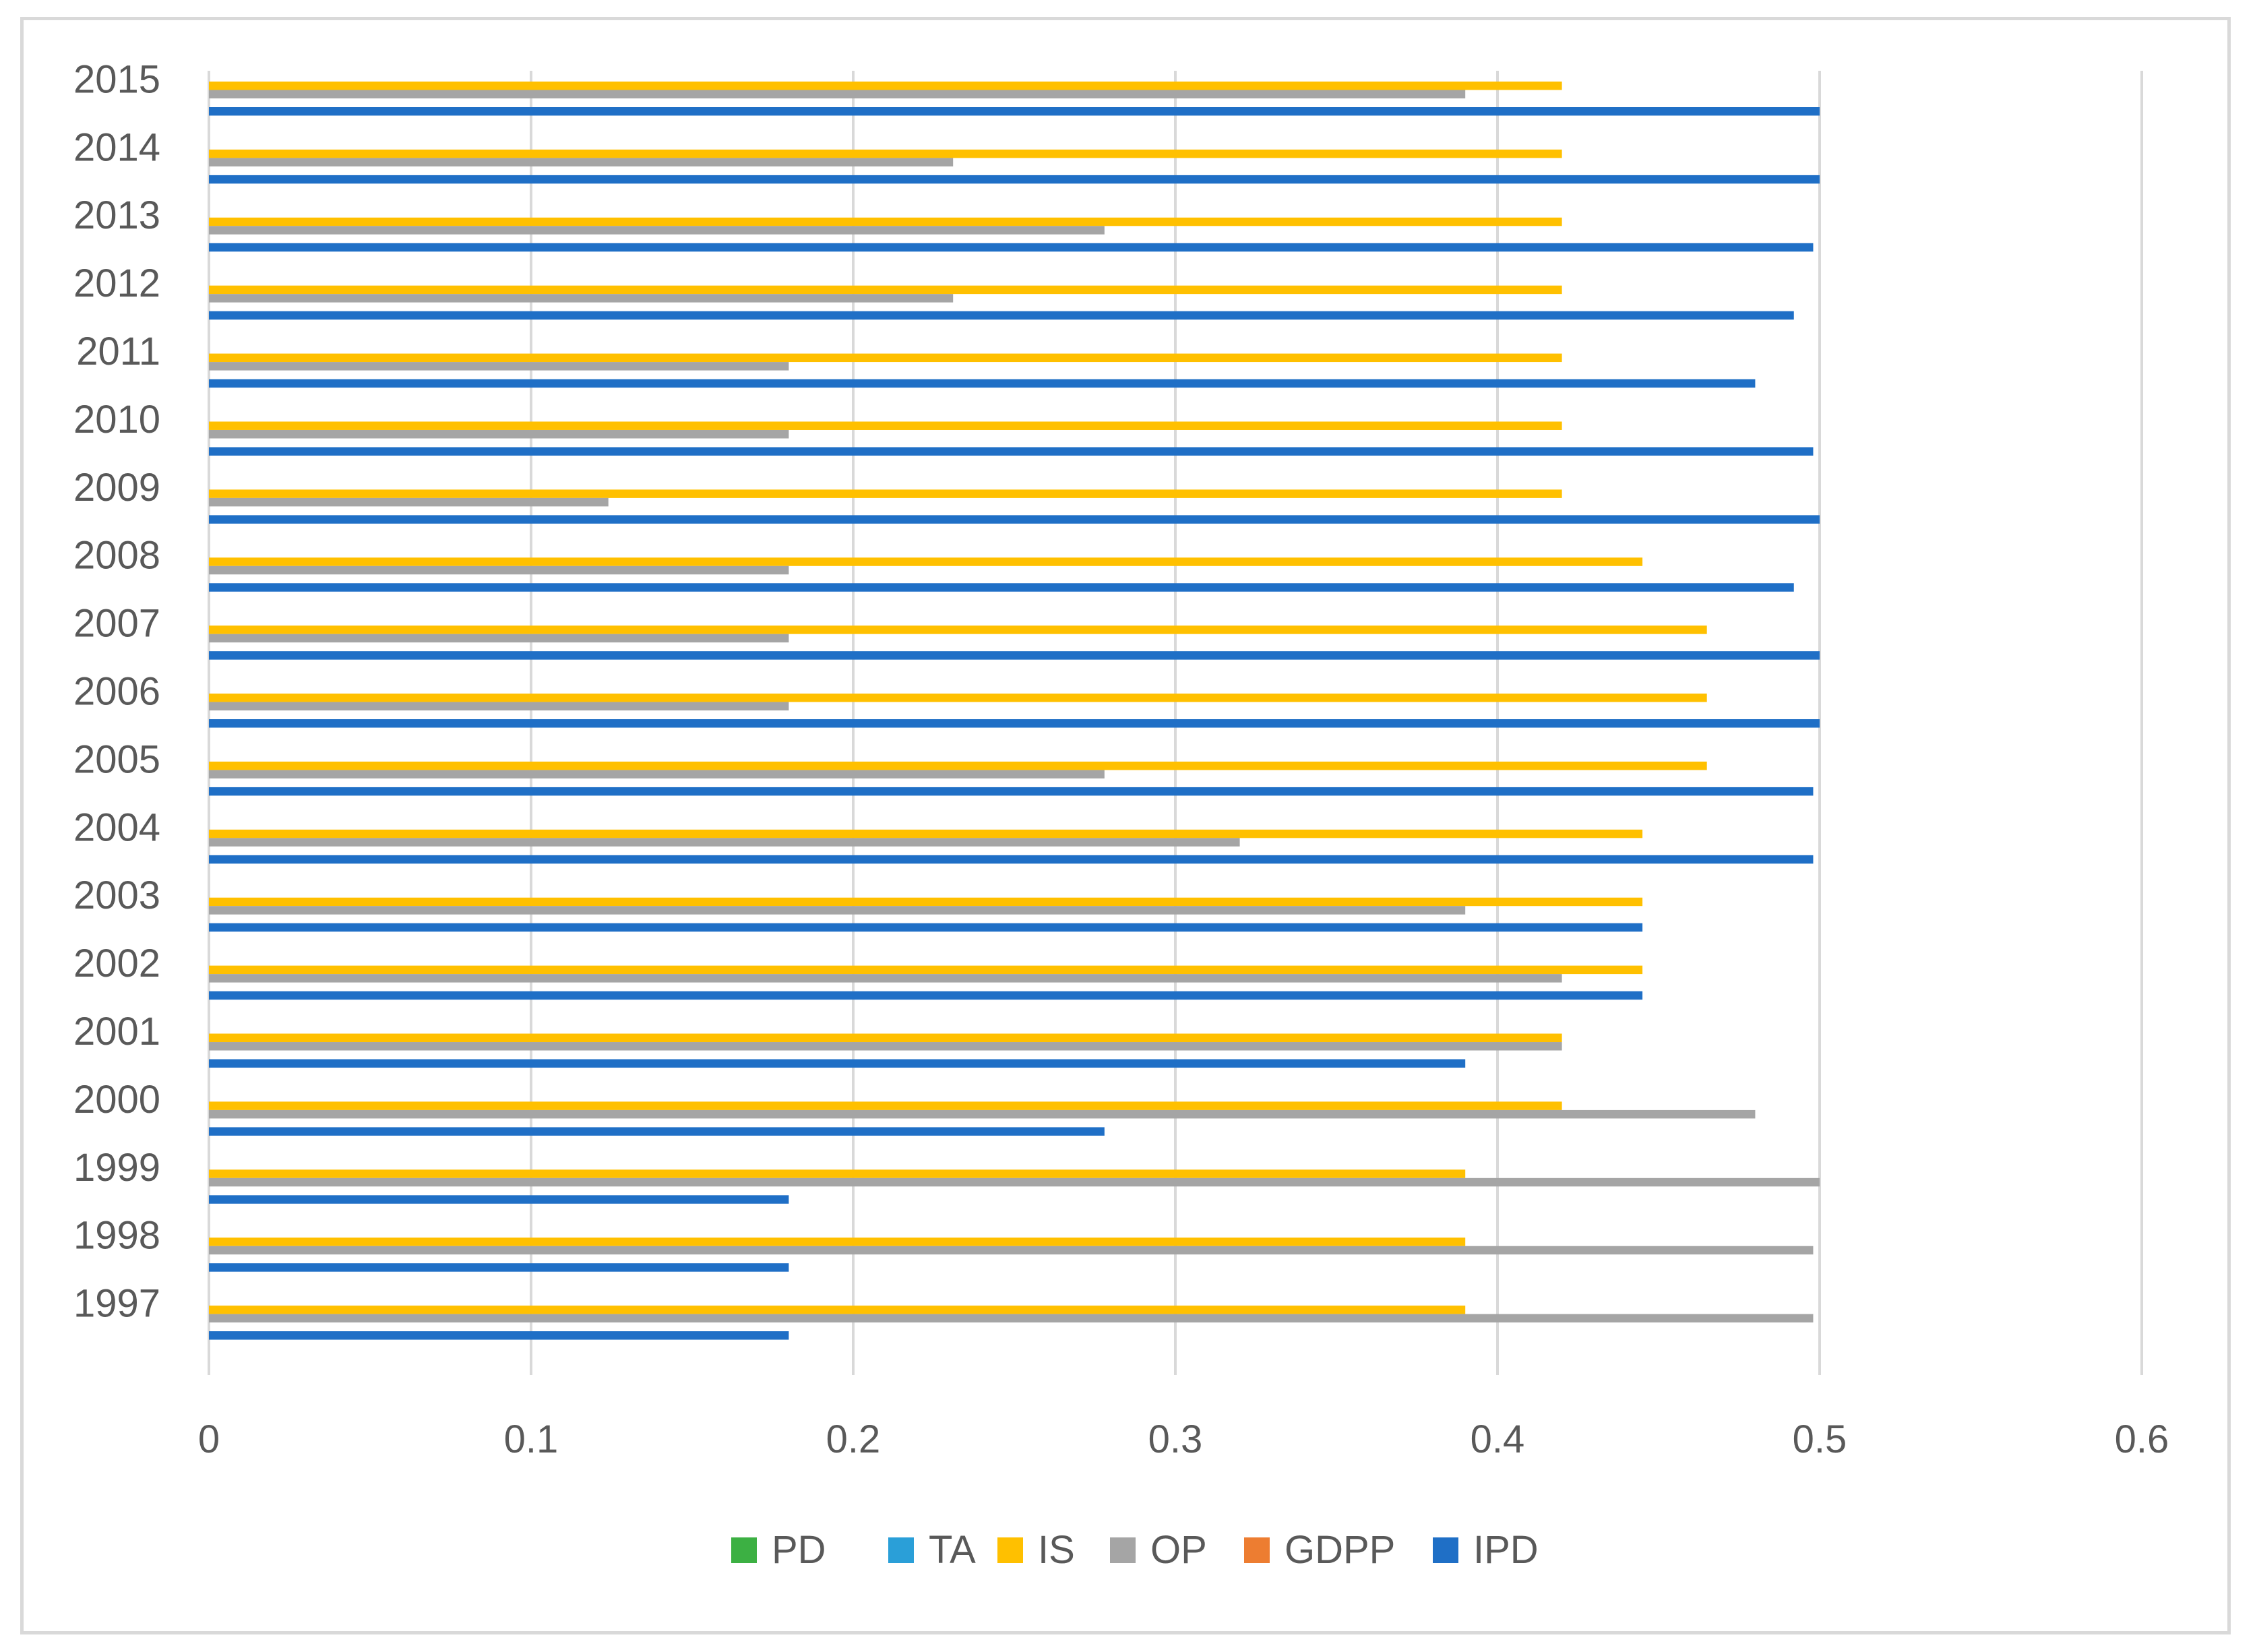 This screenshot has height=1652, width=2255. What do you see at coordinates (958, 766) in the screenshot?
I see `bar-is-2005` at bounding box center [958, 766].